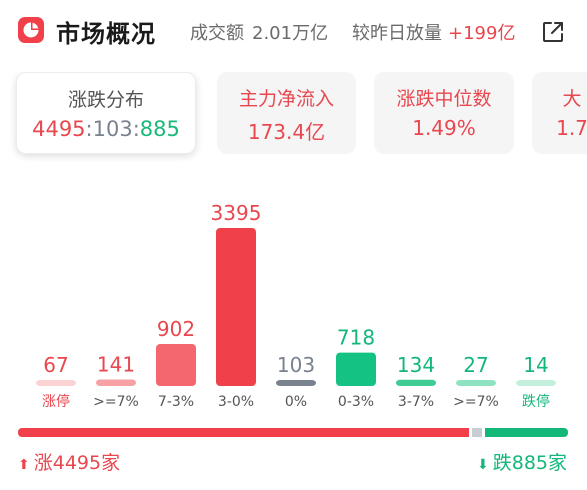 This screenshot has height=490, width=587. Describe the element at coordinates (56, 401) in the screenshot. I see `bar-category-label: 涨停` at that location.